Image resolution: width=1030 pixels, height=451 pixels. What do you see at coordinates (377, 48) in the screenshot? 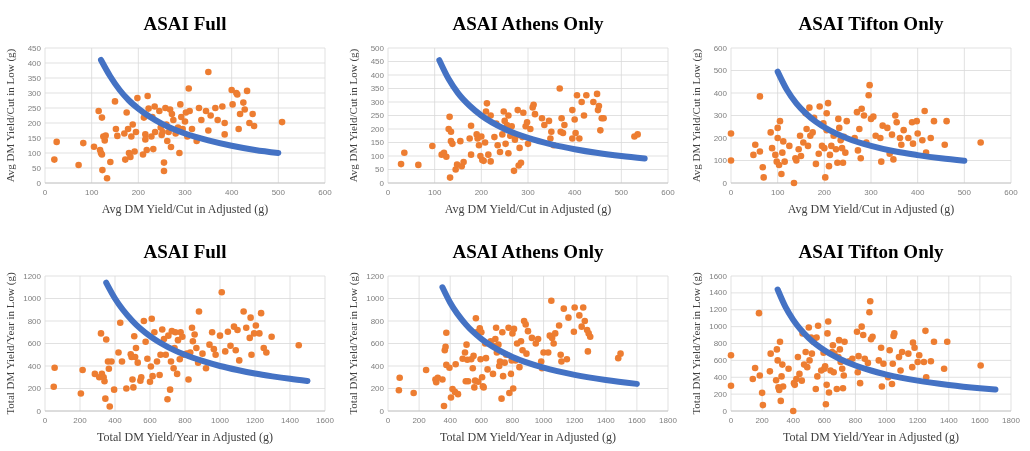
I see `y-tick-label: 500` at bounding box center [377, 48].